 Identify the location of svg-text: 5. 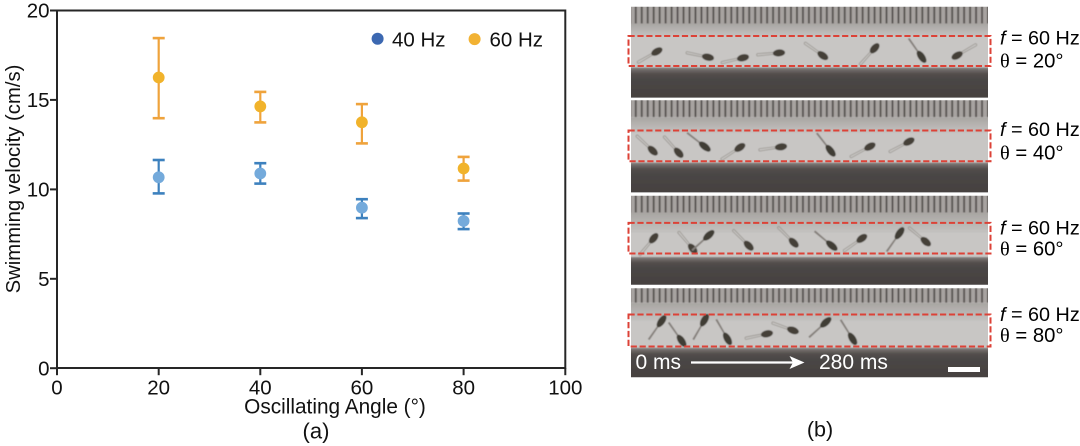
(43, 279).